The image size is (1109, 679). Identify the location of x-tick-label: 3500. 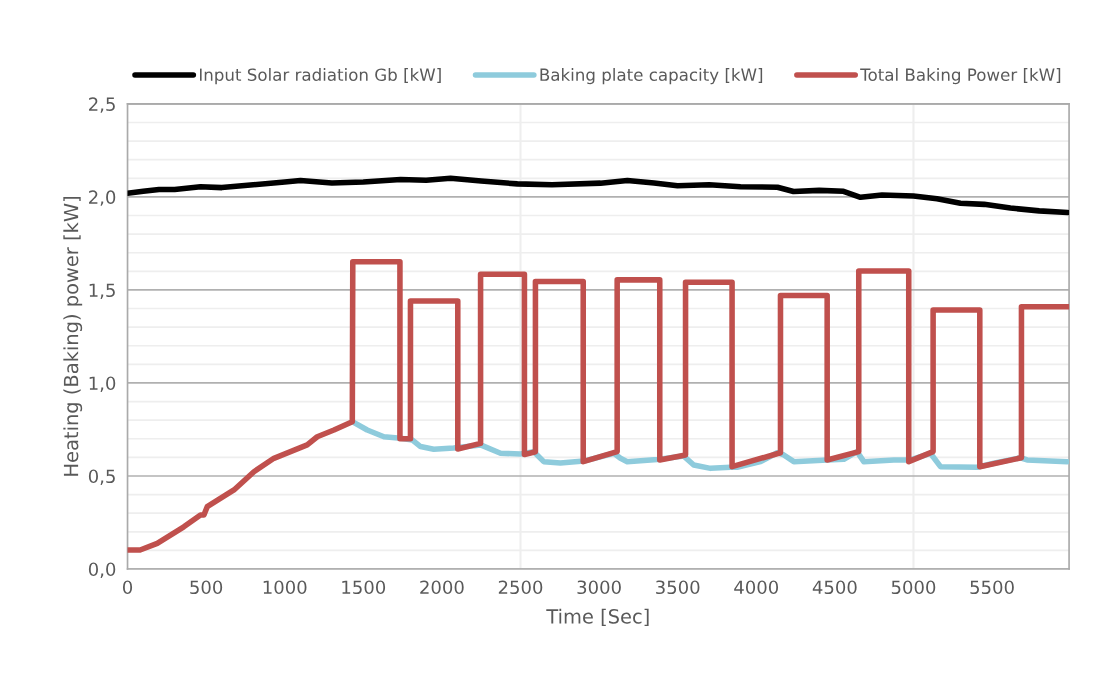
(678, 587).